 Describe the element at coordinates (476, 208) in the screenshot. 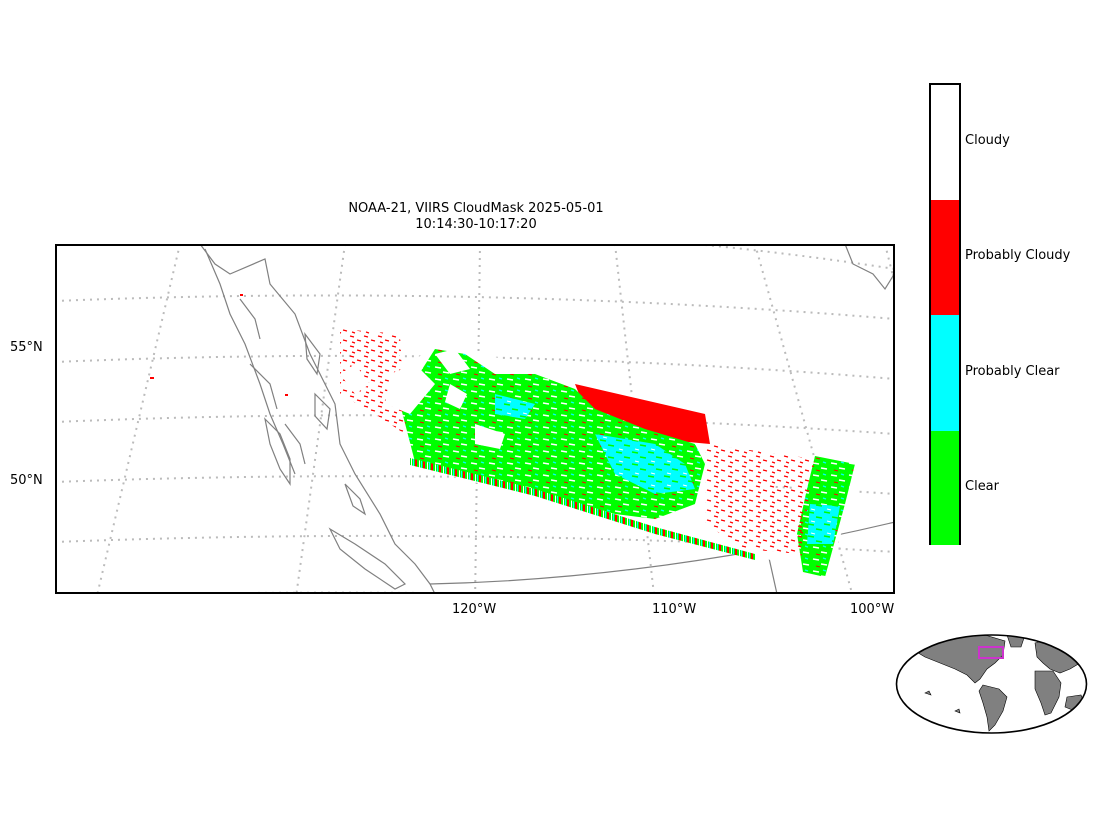

I see `title-line-1: NOAA-21, VIIRS CloudMask 2025-05-01` at that location.